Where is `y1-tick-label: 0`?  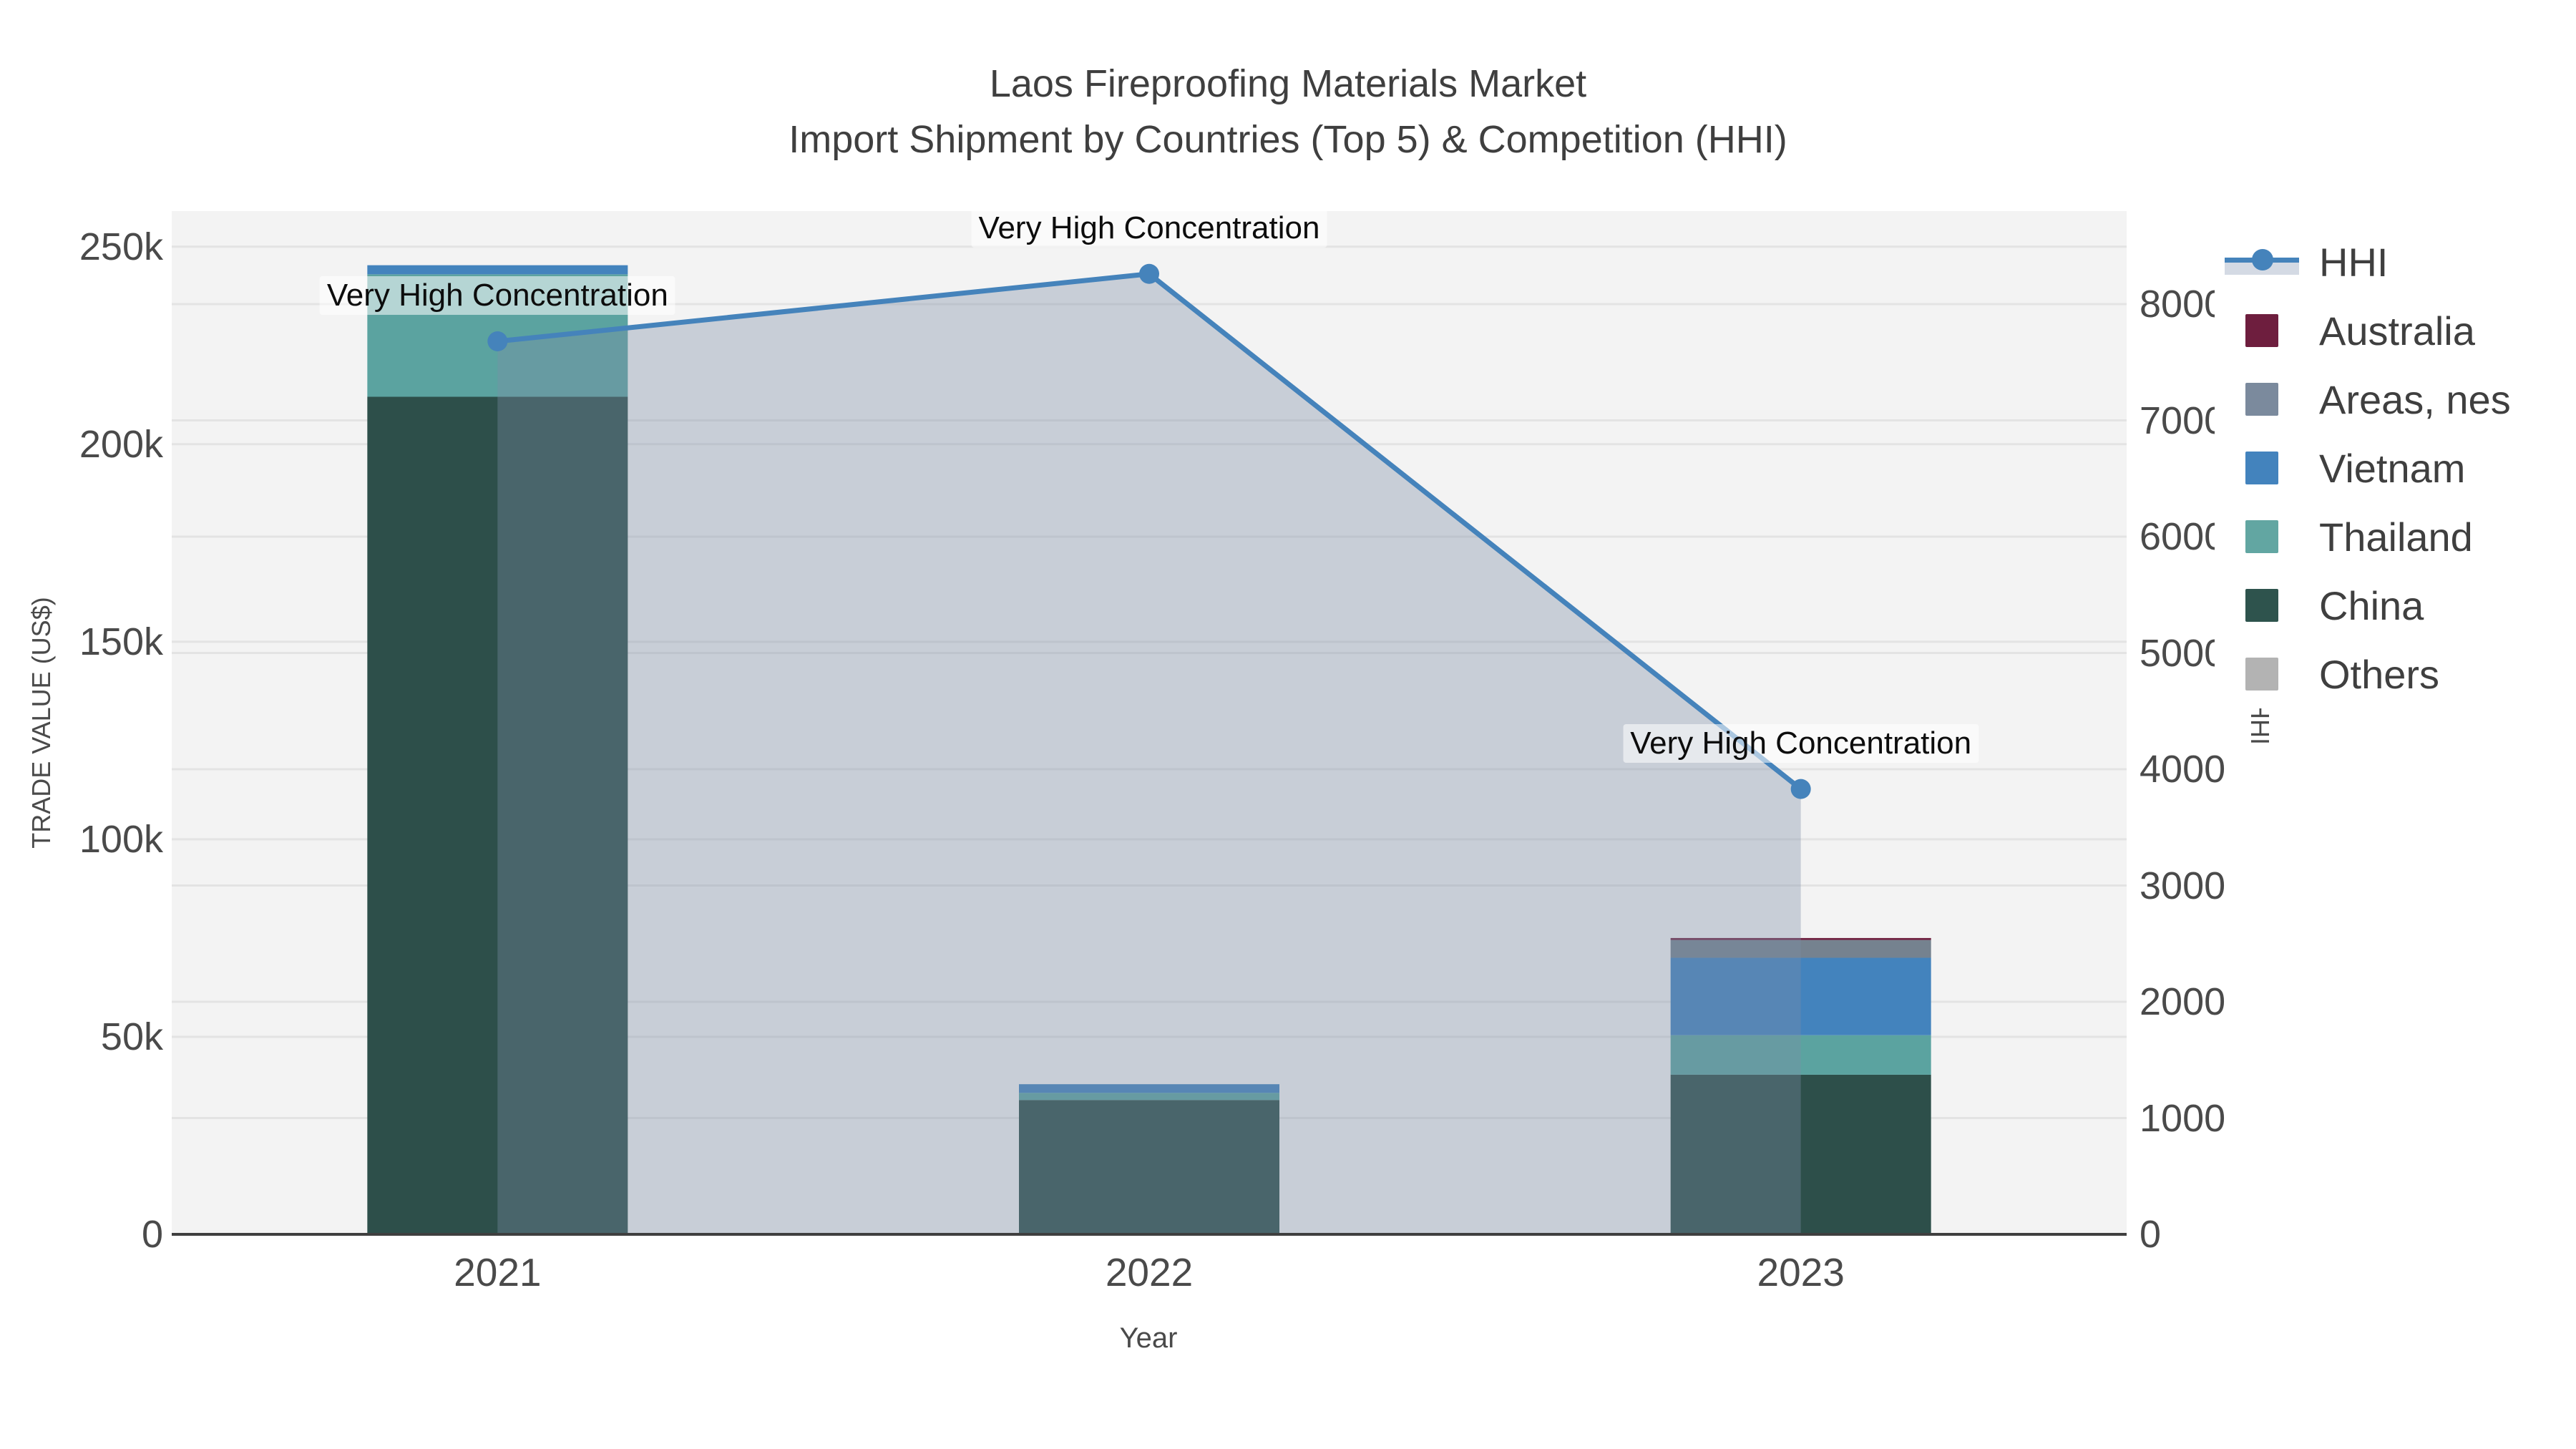 y1-tick-label: 0 is located at coordinates (152, 1234).